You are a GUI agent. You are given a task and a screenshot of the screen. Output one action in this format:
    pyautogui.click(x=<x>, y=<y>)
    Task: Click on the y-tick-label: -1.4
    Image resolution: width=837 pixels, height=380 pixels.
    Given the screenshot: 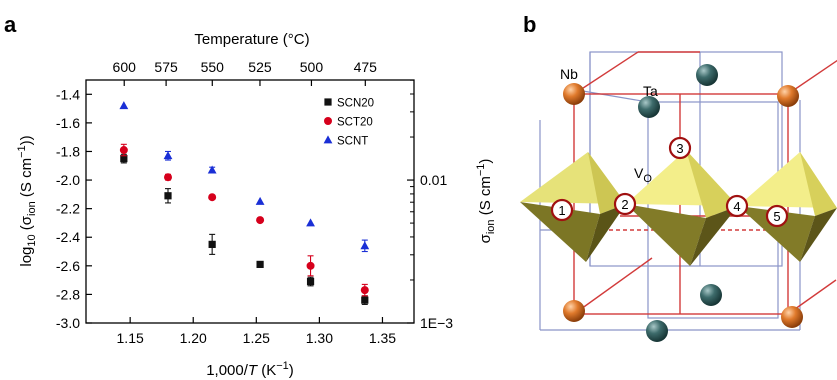 What is the action you would take?
    pyautogui.click(x=68, y=94)
    